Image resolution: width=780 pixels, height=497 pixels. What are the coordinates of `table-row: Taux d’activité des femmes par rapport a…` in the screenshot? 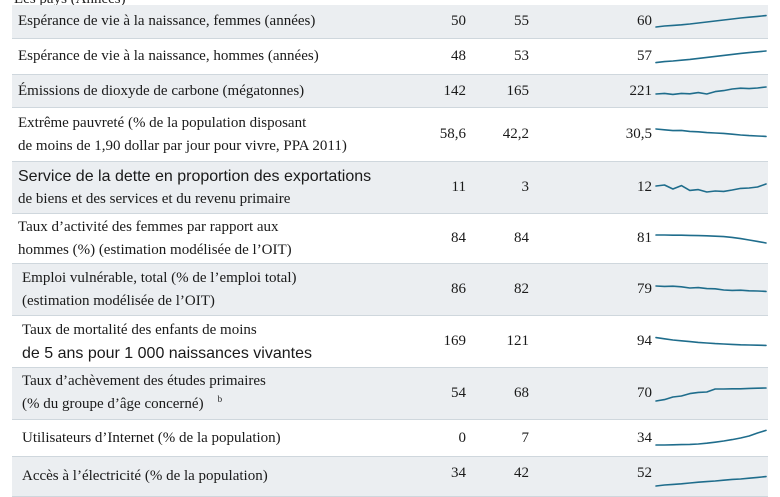 It's located at (390, 239).